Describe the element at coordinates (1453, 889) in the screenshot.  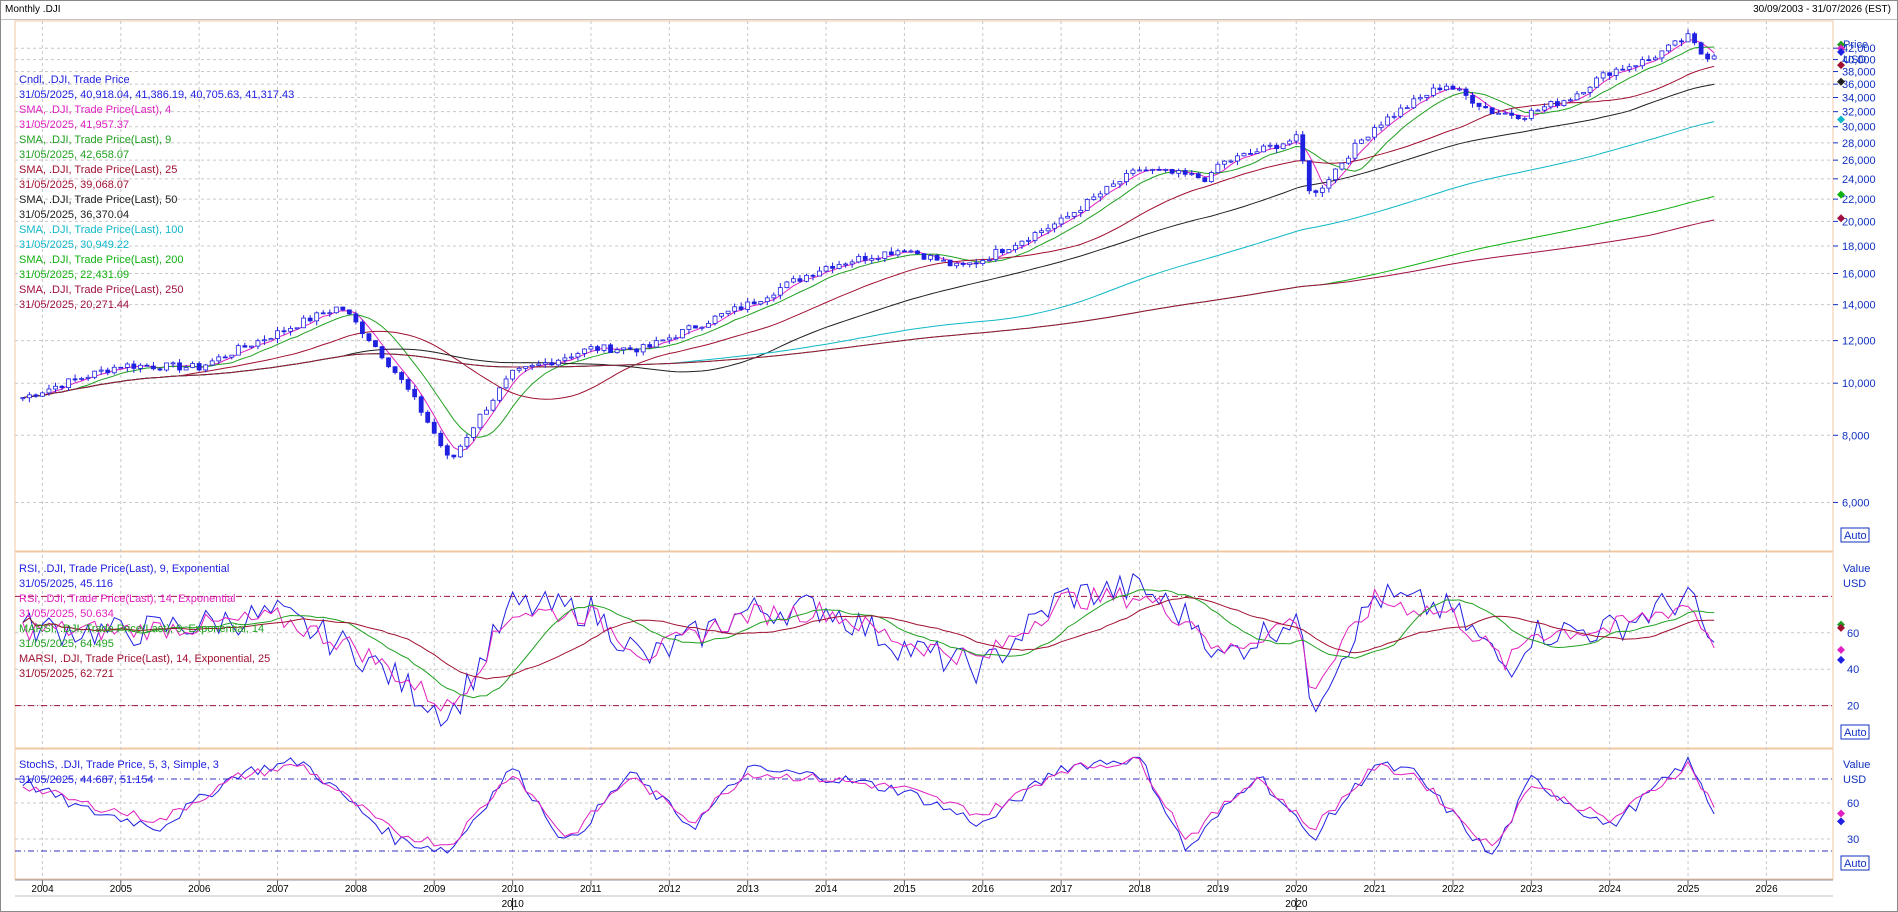
I see `x-tick-label: 2022` at that location.